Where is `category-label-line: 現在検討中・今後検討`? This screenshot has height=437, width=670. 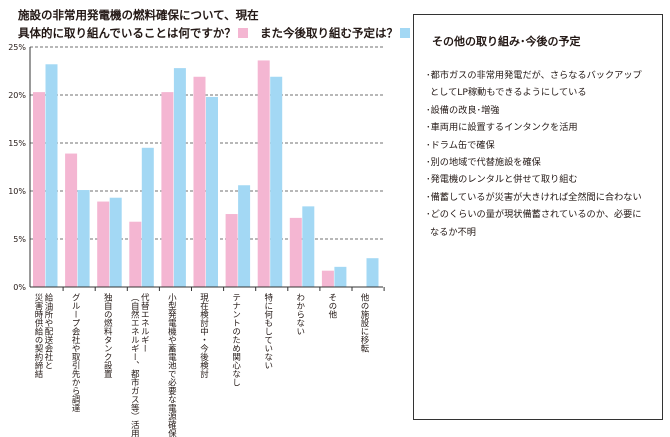 category-label-line: 現在検討中・今後検討 is located at coordinates (203, 335).